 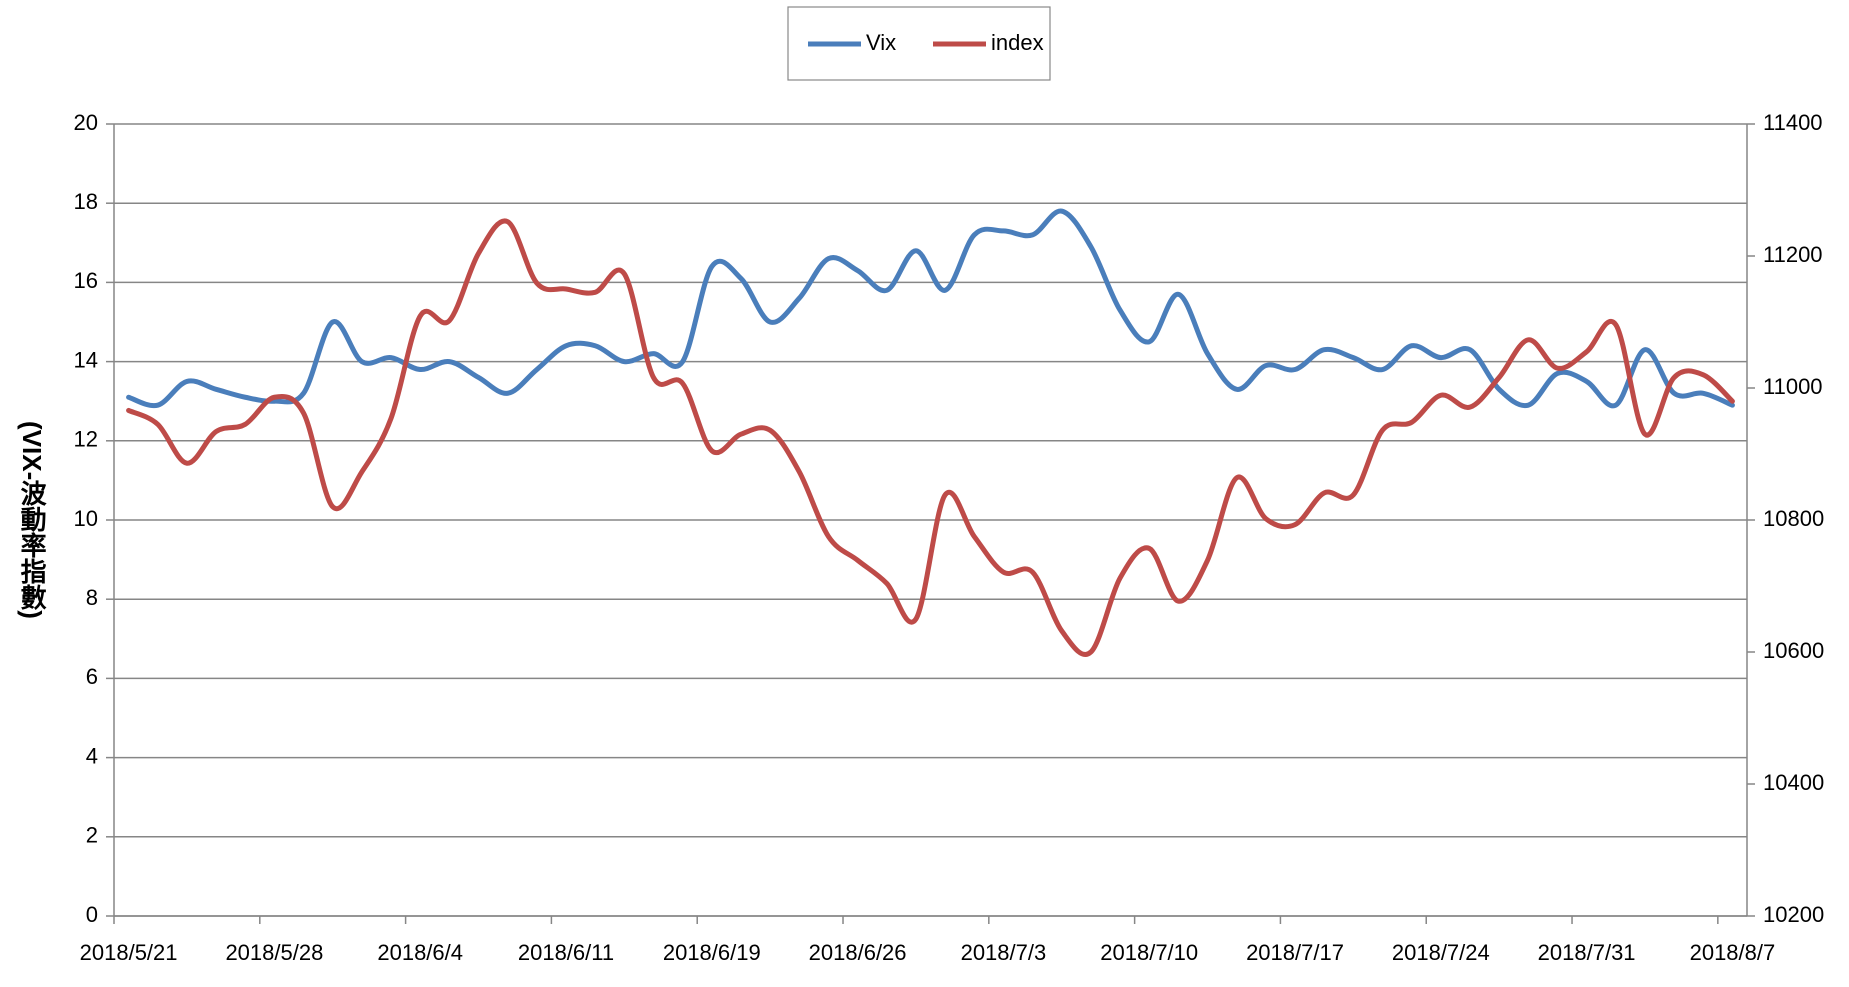 I want to click on x-tick-label: 2018/5/21, so click(x=129, y=952).